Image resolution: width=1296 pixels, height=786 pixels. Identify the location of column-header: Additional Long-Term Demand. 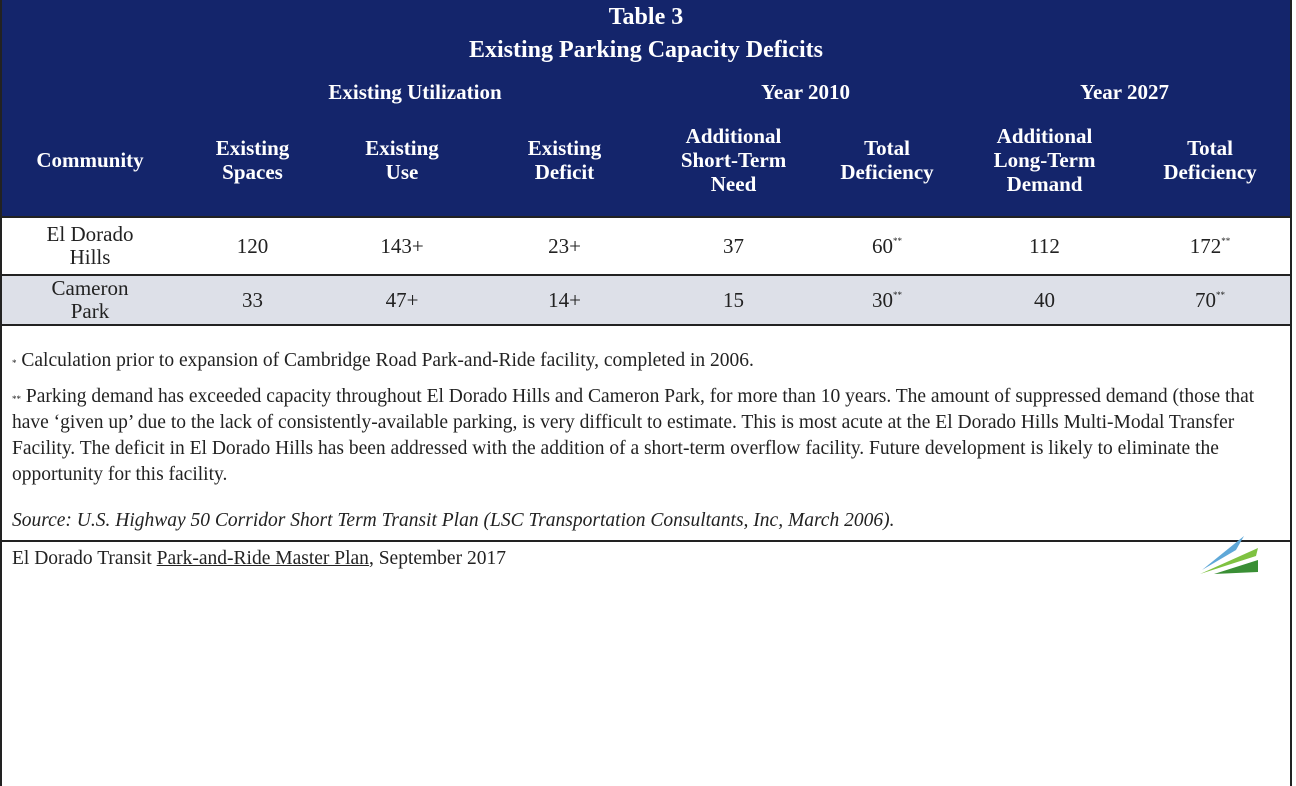
(1044, 160).